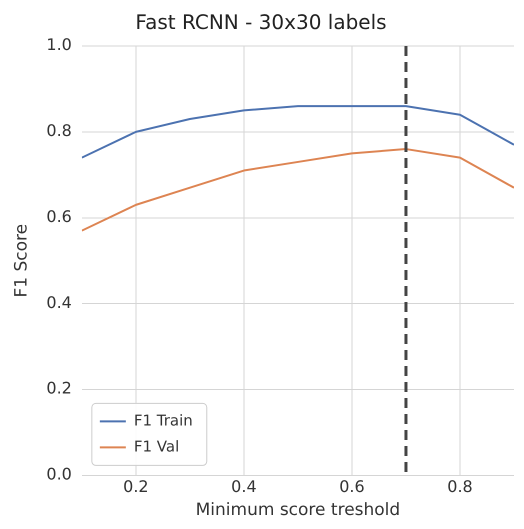  What do you see at coordinates (157, 446) in the screenshot?
I see `legend-label: F1 Val` at bounding box center [157, 446].